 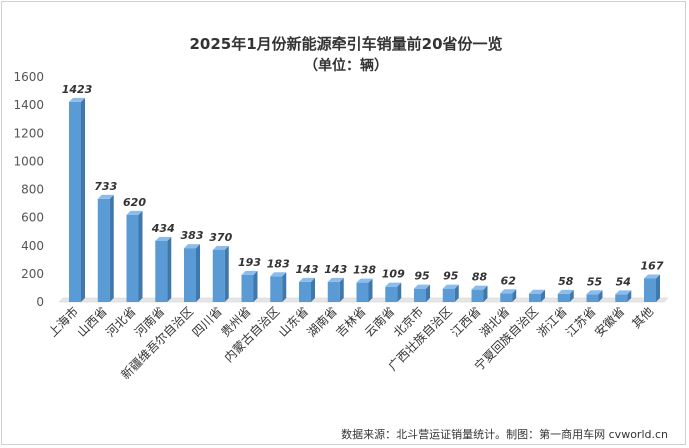 What do you see at coordinates (293, 321) in the screenshot?
I see `x-tick-label: 山东省` at bounding box center [293, 321].